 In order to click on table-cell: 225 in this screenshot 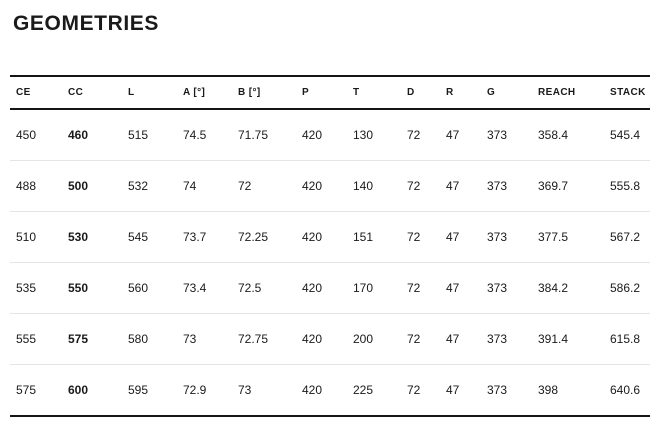, I will do `click(374, 390)`.